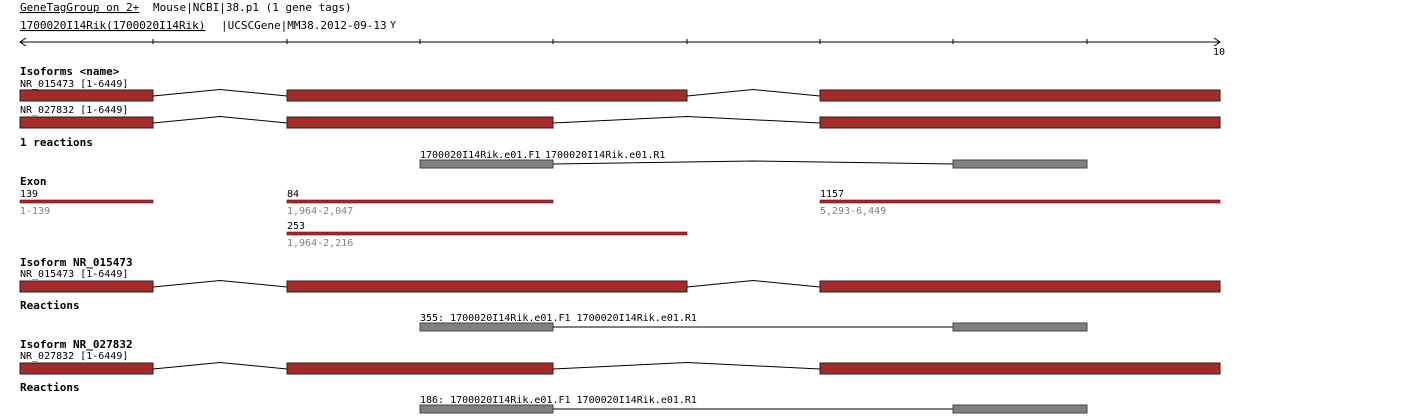 Image resolution: width=1420 pixels, height=416 pixels. I want to click on exon-2: 84 1,964-2,047, so click(420, 203).